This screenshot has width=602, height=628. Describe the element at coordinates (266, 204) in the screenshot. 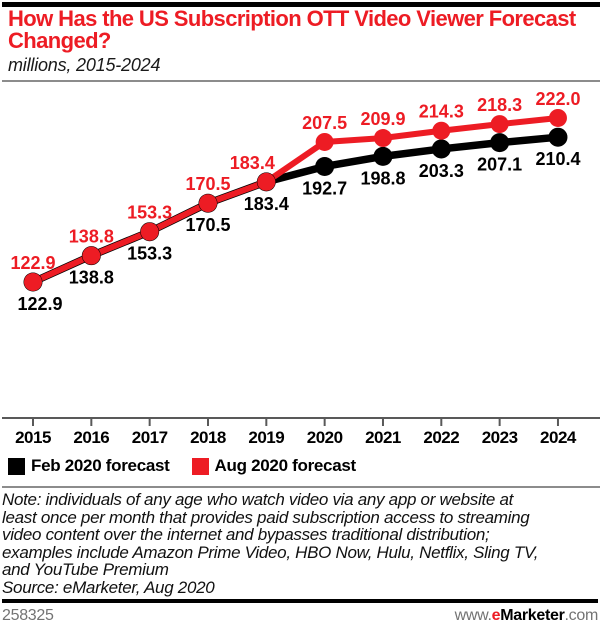

I see `feb-forecast-data-label: 183.4` at that location.